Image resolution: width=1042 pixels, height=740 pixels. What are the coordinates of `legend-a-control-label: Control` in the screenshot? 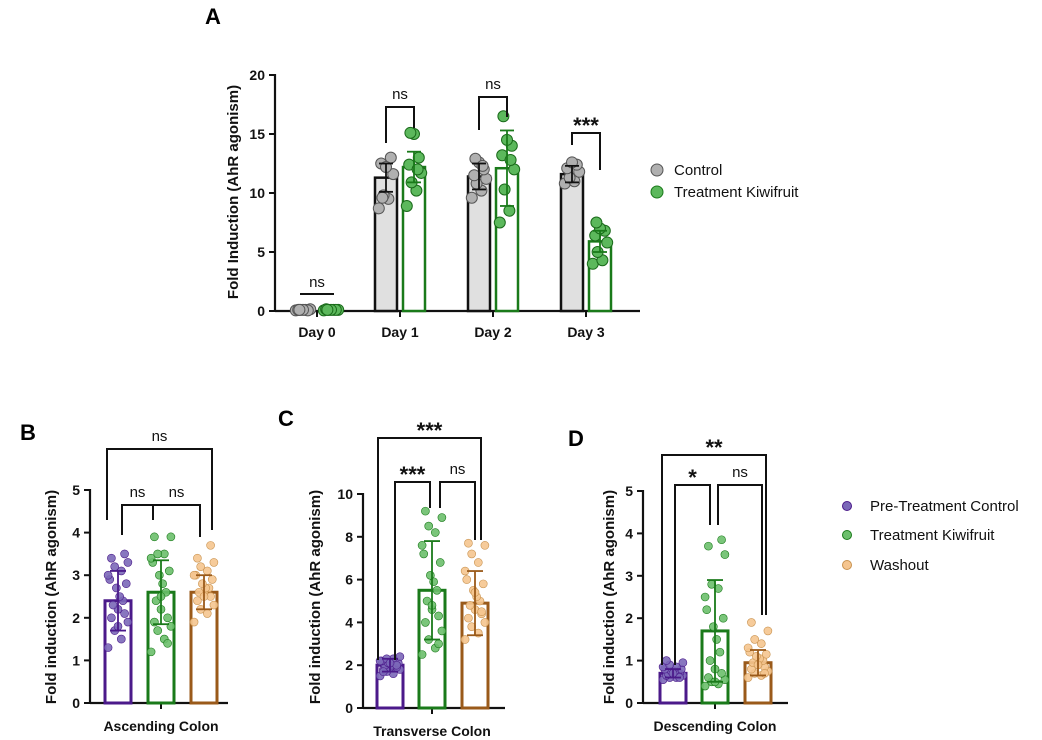 It's located at (698, 170).